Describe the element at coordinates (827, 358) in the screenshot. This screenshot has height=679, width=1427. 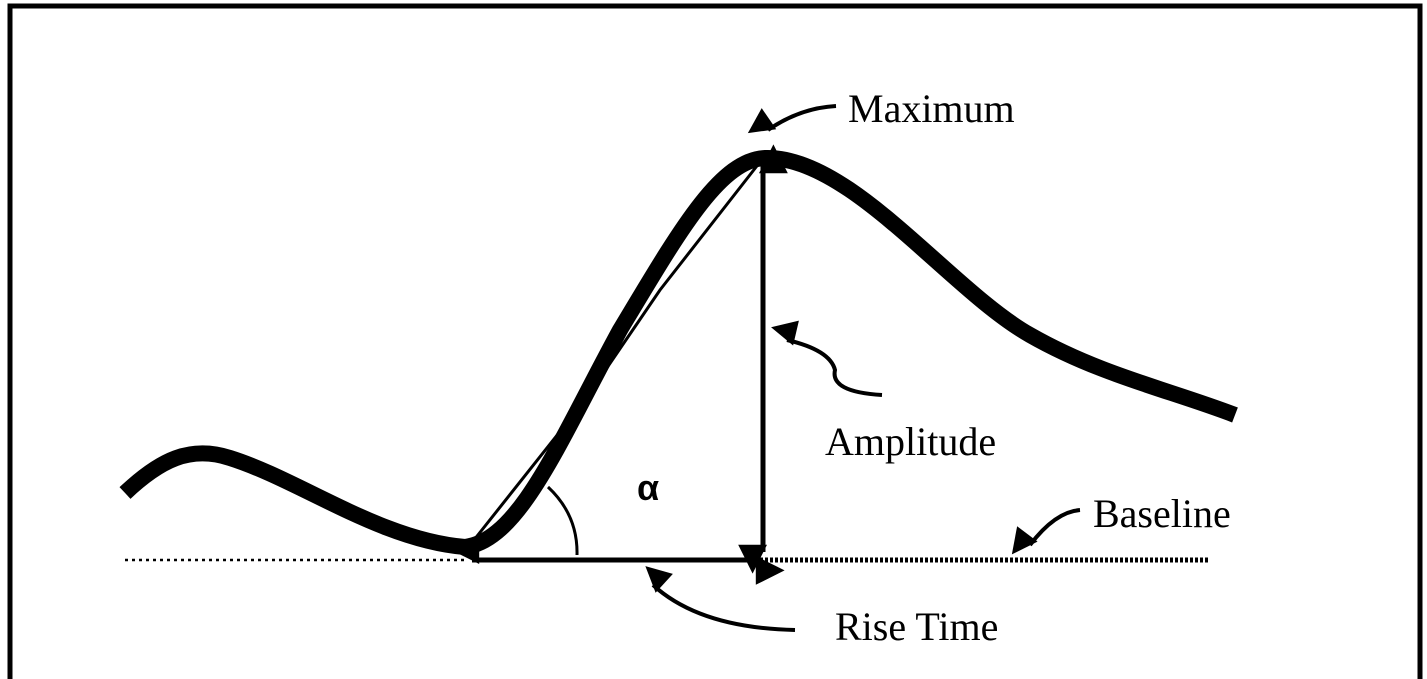
I see `amplitude-pointer` at that location.